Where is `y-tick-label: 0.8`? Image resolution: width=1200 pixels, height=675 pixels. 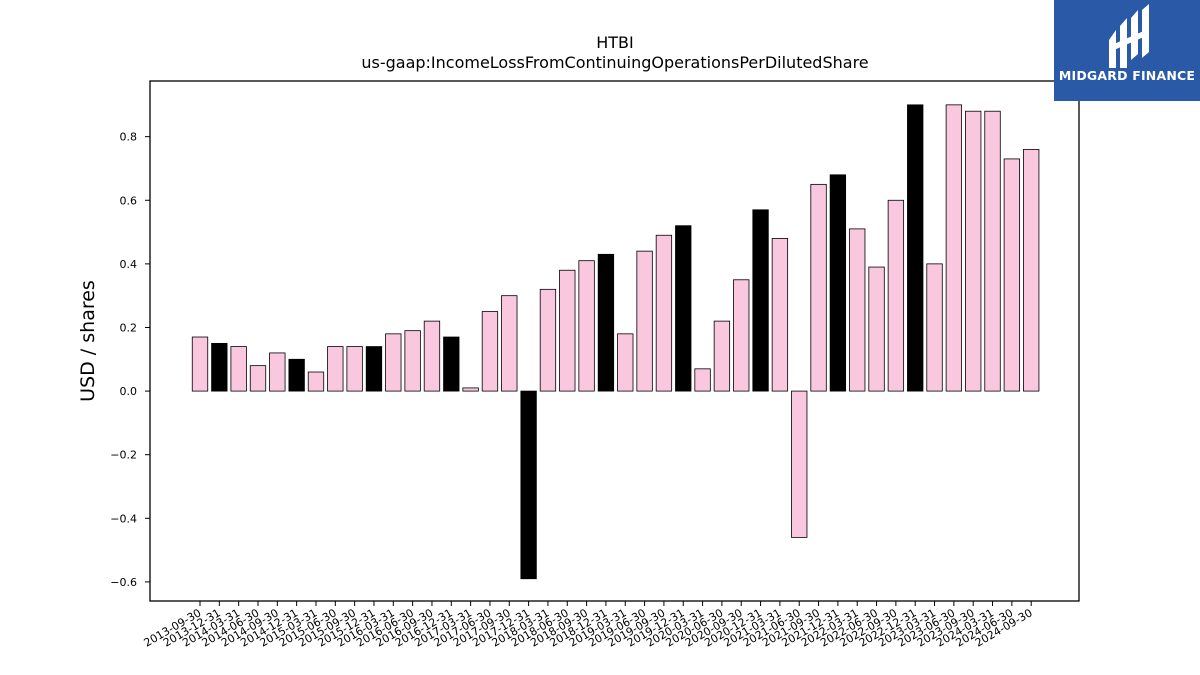 y-tick-label: 0.8 is located at coordinates (129, 137).